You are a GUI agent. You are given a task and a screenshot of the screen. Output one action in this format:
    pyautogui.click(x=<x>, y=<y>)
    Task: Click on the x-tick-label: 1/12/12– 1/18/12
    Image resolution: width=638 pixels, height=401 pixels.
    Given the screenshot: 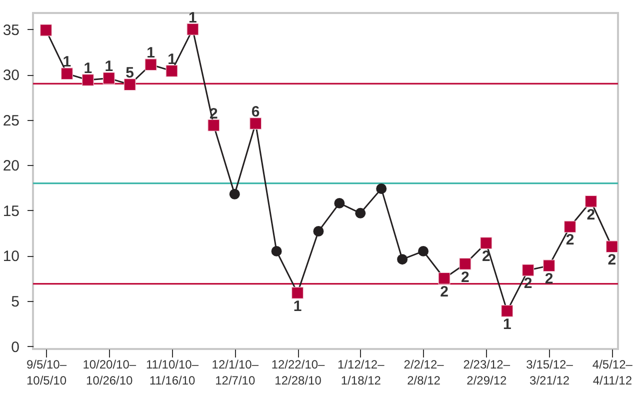 What is the action you would take?
    pyautogui.click(x=361, y=373)
    